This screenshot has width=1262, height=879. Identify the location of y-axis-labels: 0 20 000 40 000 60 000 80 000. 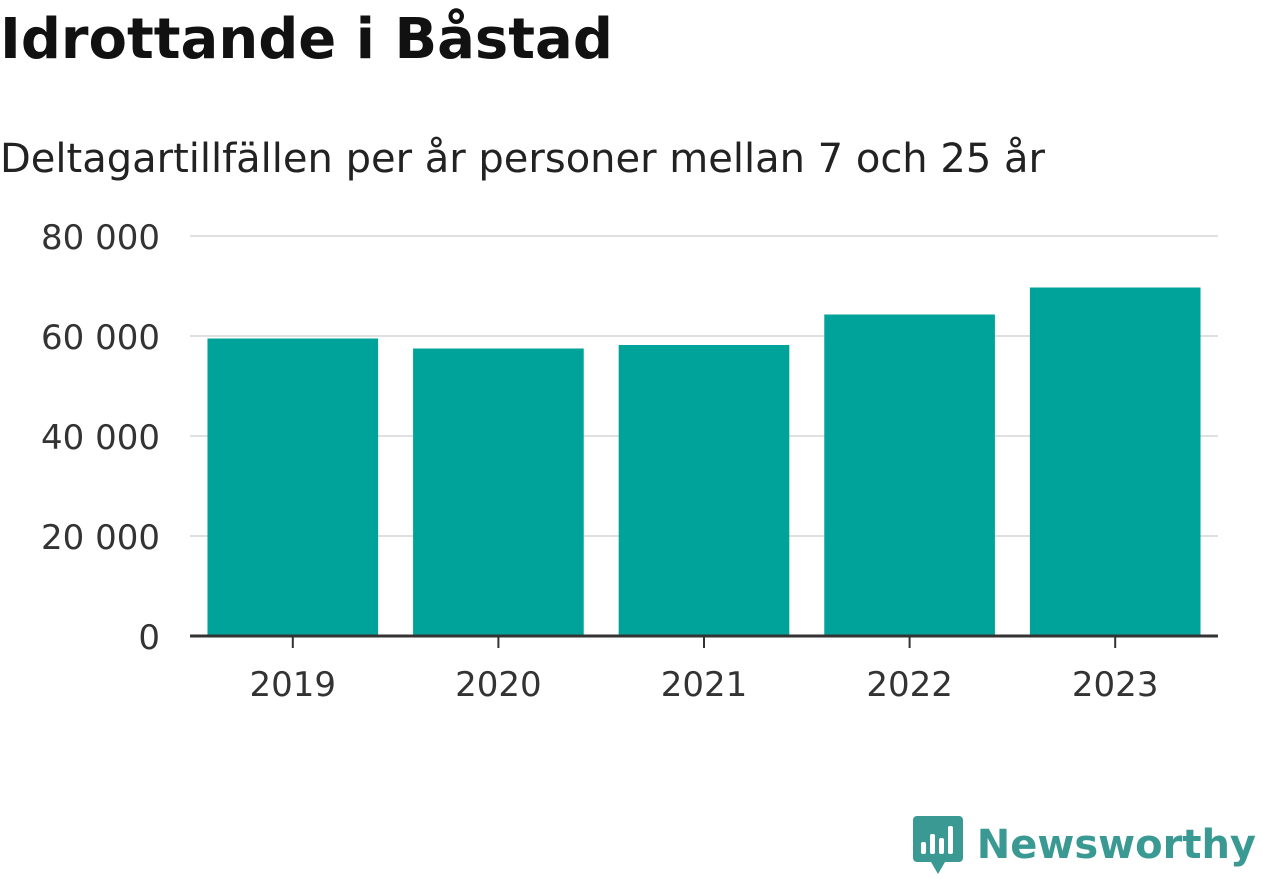
(100, 438).